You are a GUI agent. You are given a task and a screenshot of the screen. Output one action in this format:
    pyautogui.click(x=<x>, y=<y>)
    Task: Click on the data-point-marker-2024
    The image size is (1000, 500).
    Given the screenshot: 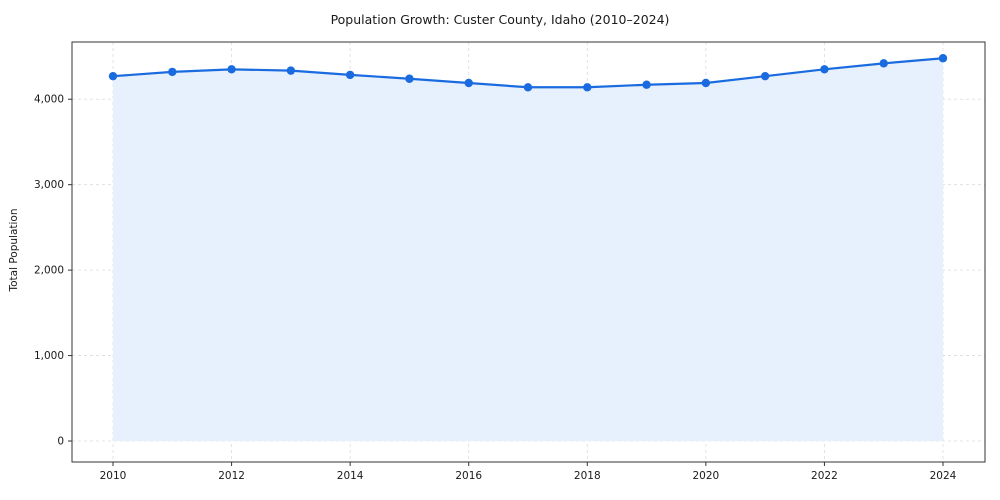 What is the action you would take?
    pyautogui.click(x=943, y=58)
    